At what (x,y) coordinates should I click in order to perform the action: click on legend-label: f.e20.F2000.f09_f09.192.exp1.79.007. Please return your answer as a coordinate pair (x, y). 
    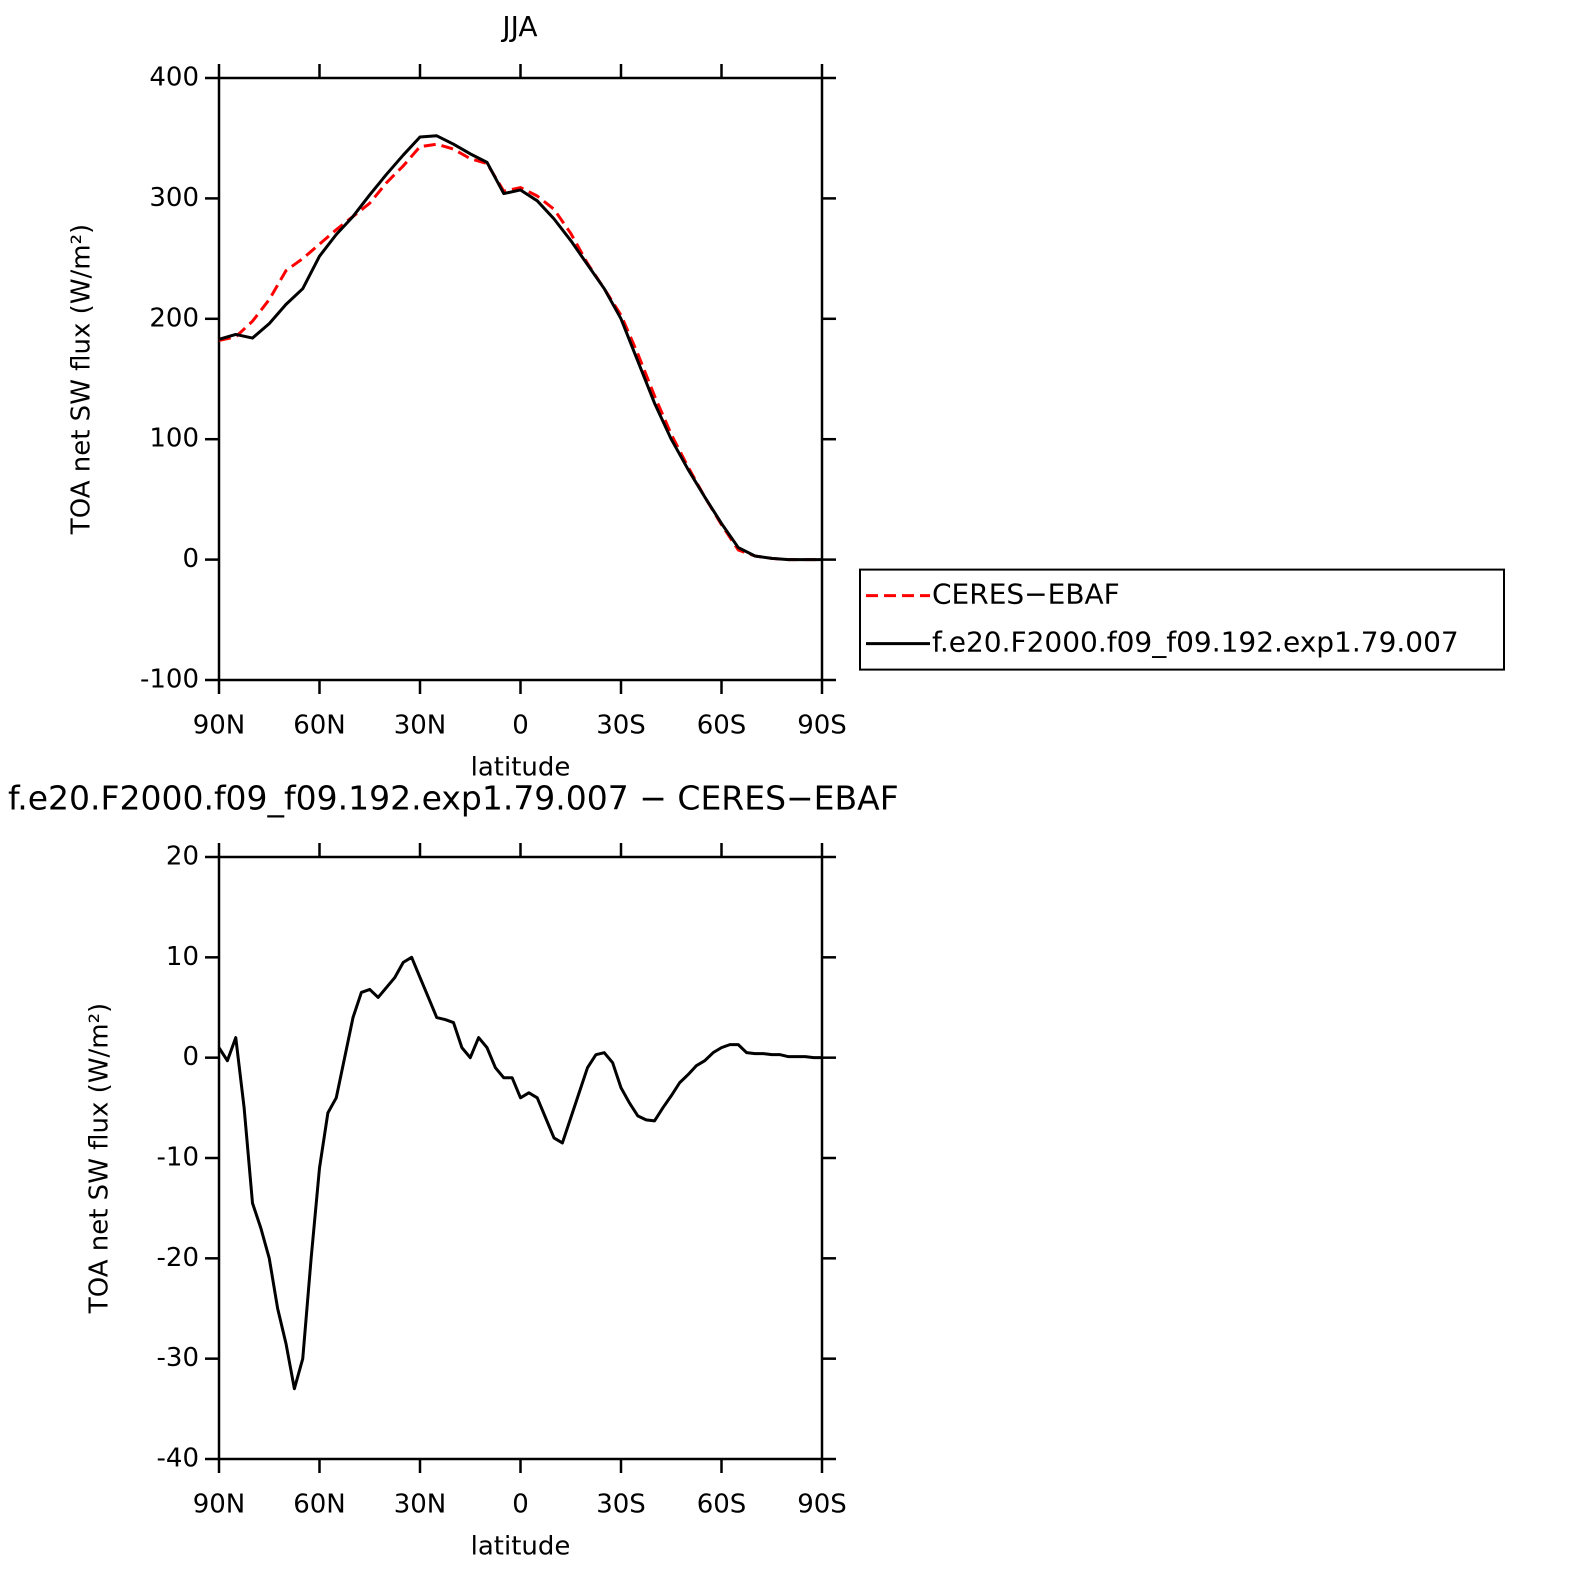
    Looking at the image, I should click on (1195, 642).